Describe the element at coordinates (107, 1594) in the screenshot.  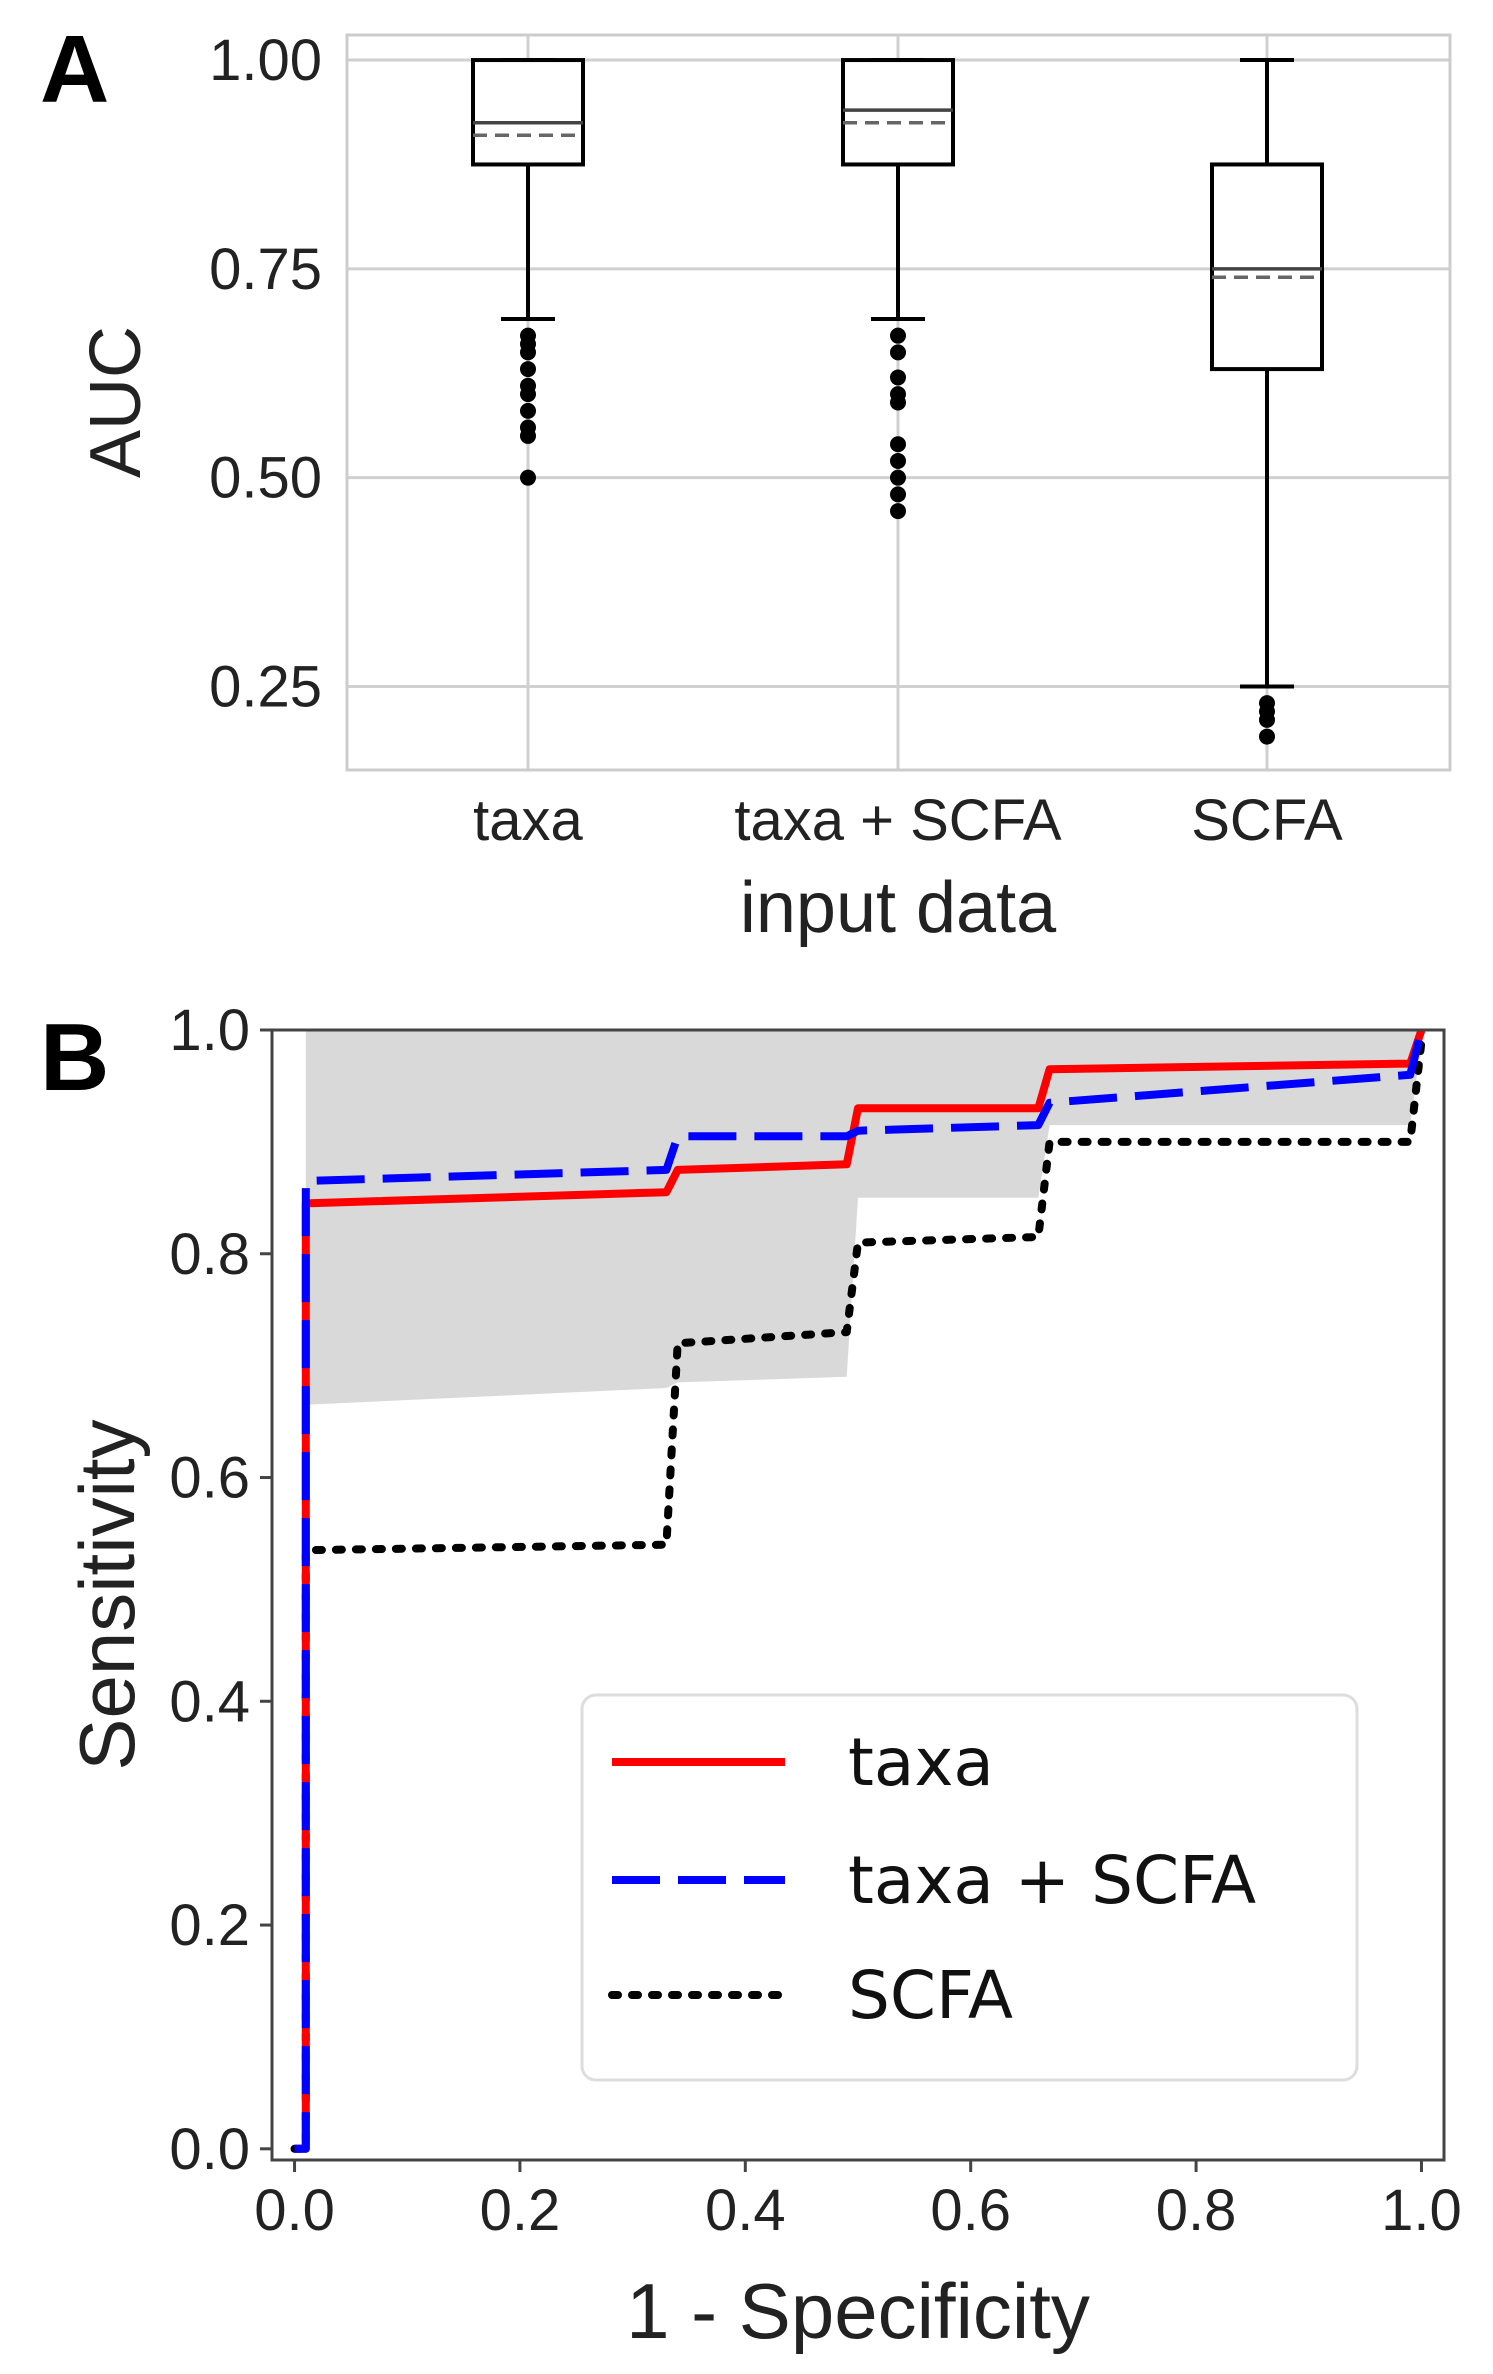
I see `panel-b-y-axis-title: Sensitivity` at that location.